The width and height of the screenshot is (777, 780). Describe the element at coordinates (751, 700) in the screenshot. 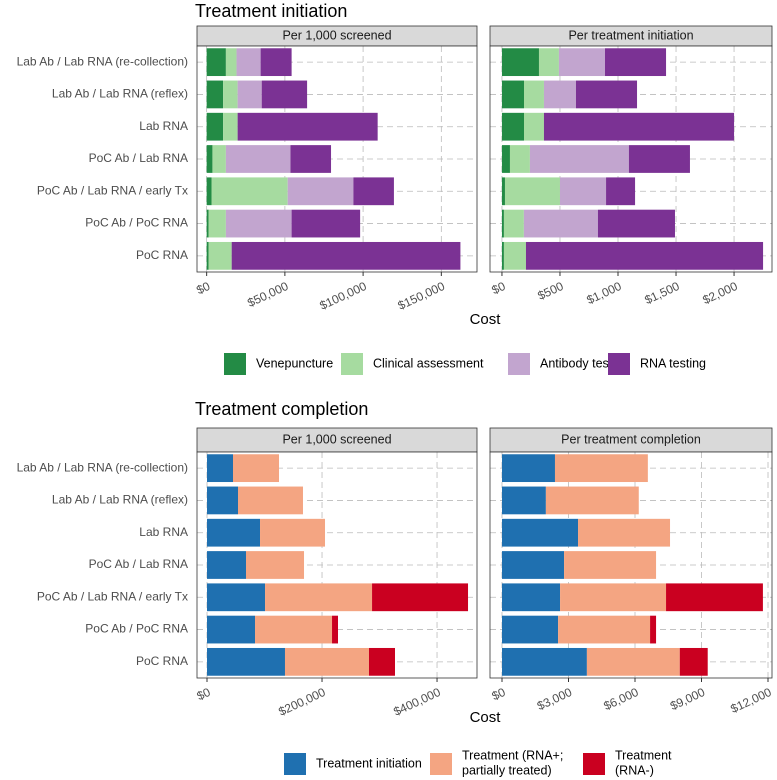

I see `x-tick-label: $12,000` at that location.